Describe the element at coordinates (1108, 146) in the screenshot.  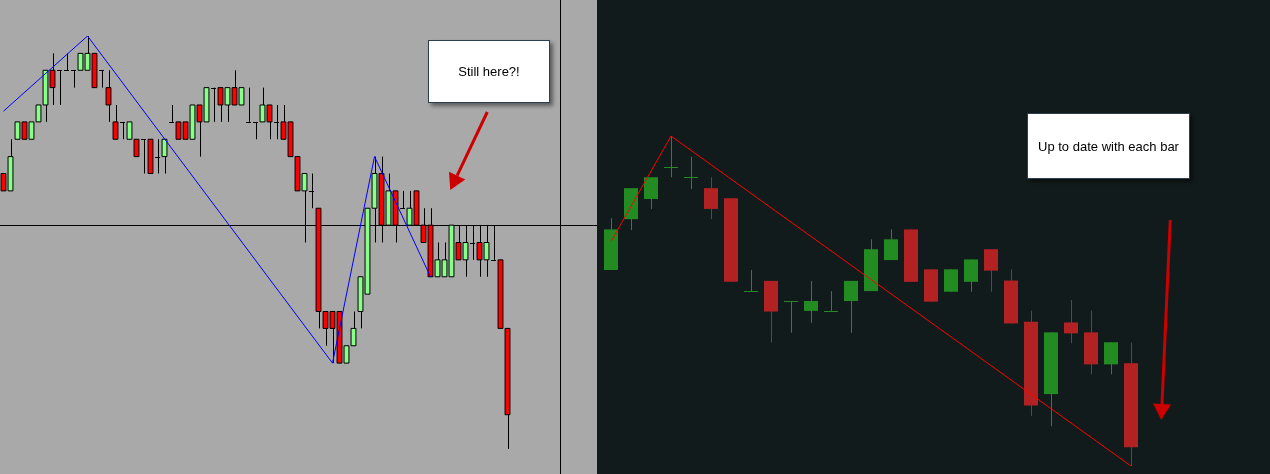
I see `callout-box: Up to date with each bar` at that location.